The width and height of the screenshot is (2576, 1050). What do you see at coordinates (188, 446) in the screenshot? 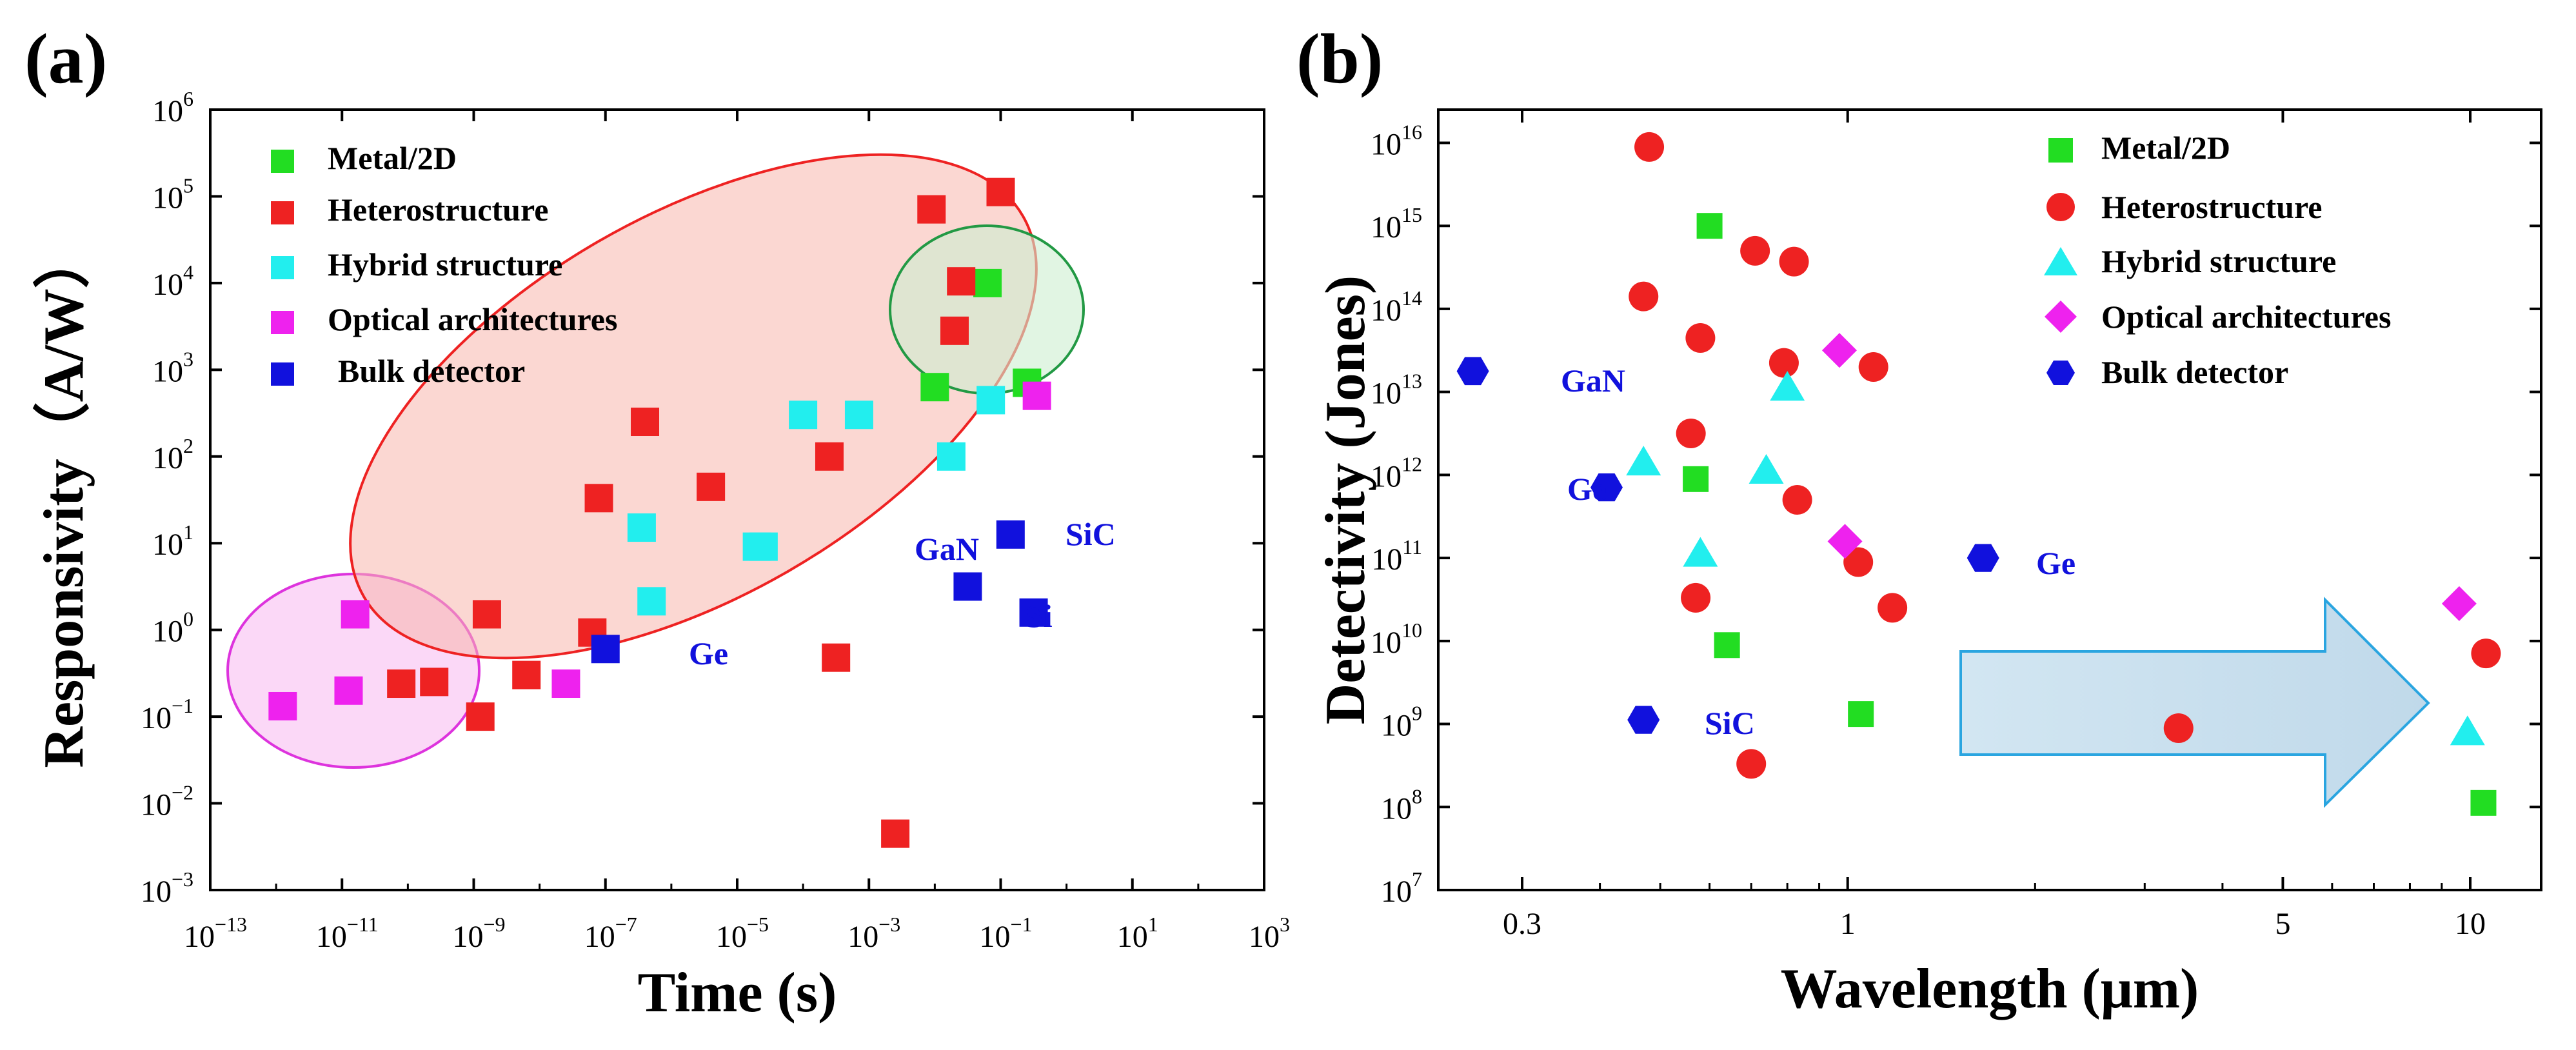
I see `y-tick-label-a-exp: 2` at bounding box center [188, 446].